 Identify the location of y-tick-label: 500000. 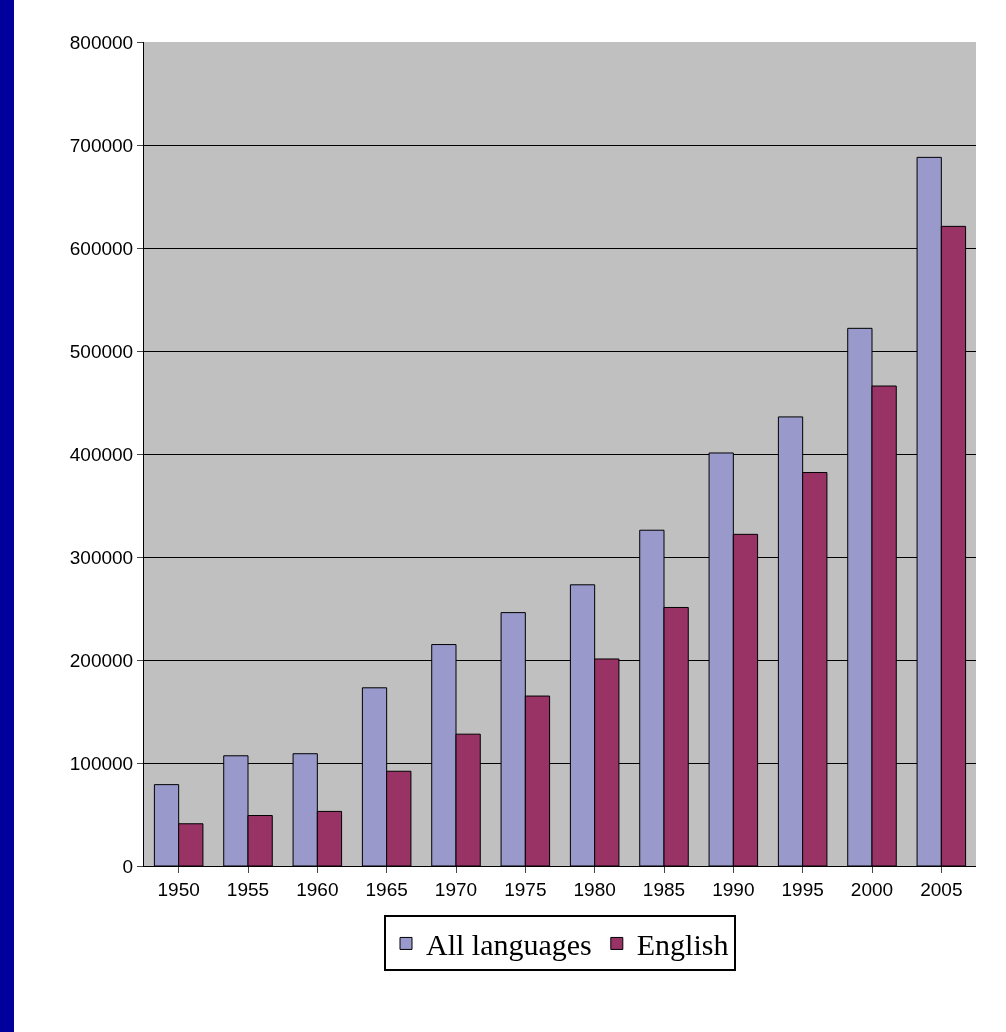
(101, 351).